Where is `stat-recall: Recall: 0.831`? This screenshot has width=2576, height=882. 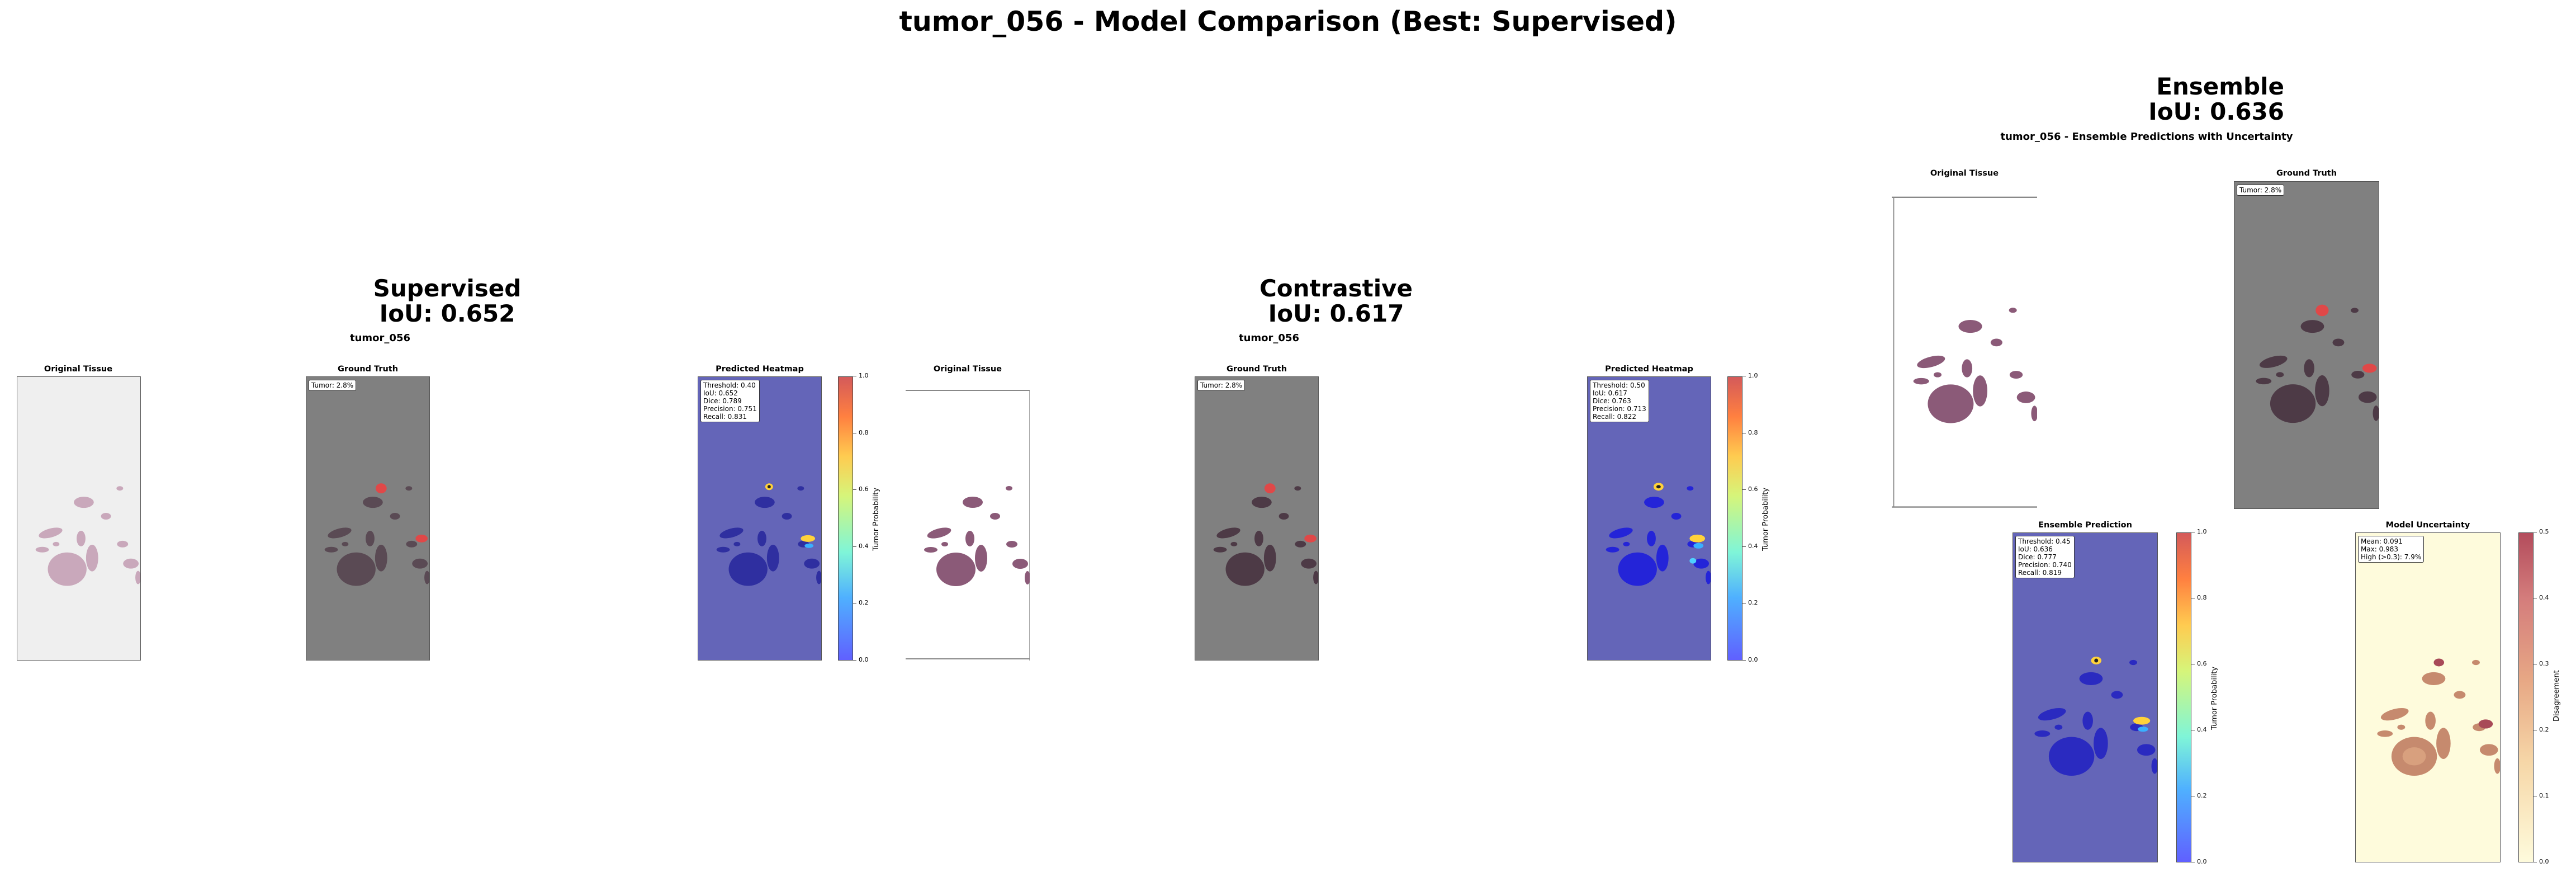
stat-recall: Recall: 0.831 is located at coordinates (725, 417).